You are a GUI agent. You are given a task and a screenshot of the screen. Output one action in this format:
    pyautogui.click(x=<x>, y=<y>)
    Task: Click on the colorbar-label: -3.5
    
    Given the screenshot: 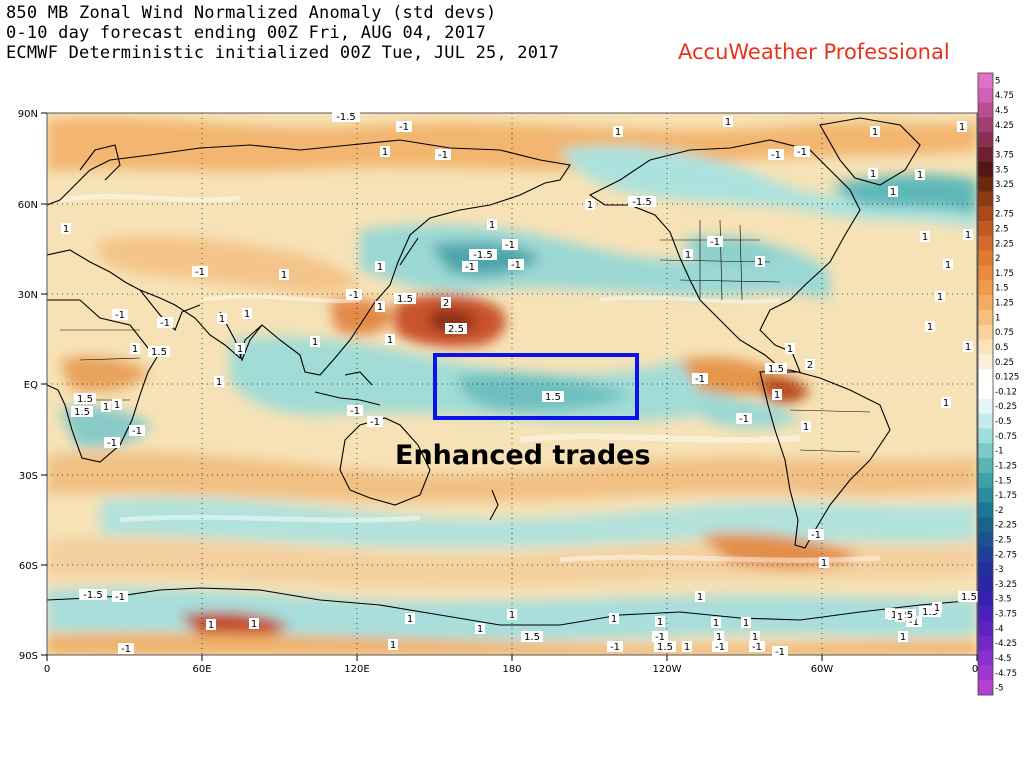 What is the action you would take?
    pyautogui.click(x=1003, y=600)
    